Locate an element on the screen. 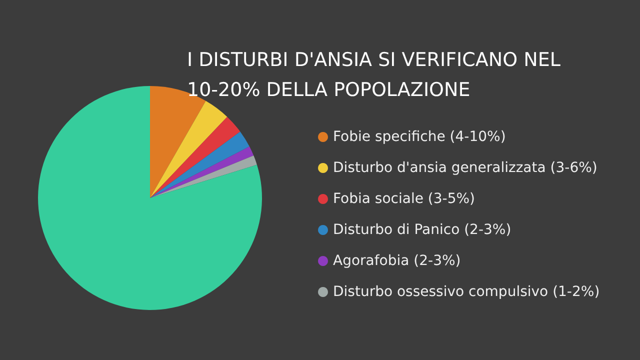  legend-label: Disturbo ossessivo compulsivo (1-2%) is located at coordinates (466, 292).